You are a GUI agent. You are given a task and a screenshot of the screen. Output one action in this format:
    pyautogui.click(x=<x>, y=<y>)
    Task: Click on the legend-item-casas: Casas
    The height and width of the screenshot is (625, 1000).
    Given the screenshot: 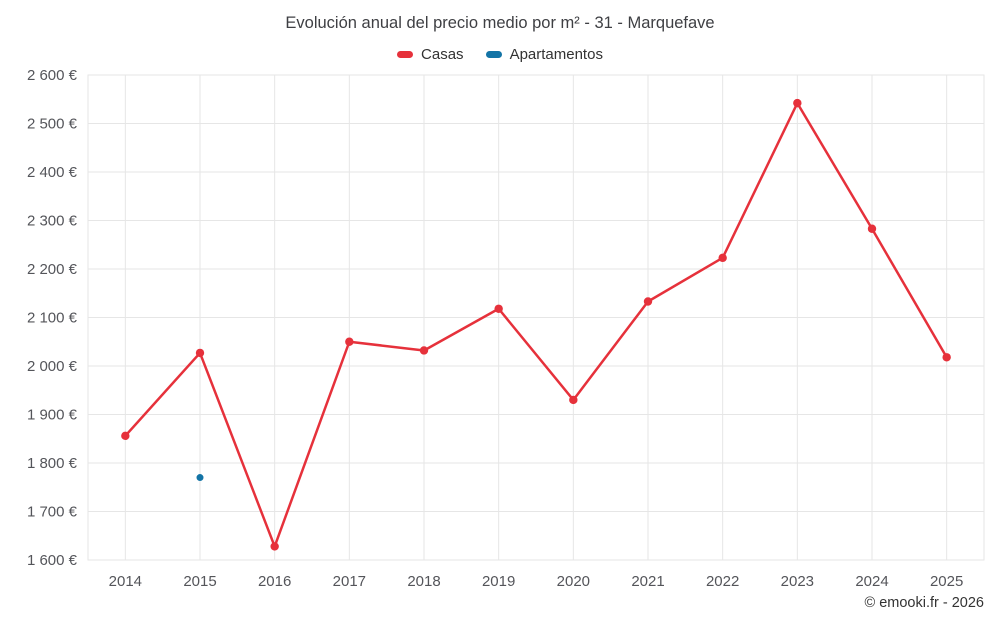 What is the action you would take?
    pyautogui.click(x=430, y=54)
    